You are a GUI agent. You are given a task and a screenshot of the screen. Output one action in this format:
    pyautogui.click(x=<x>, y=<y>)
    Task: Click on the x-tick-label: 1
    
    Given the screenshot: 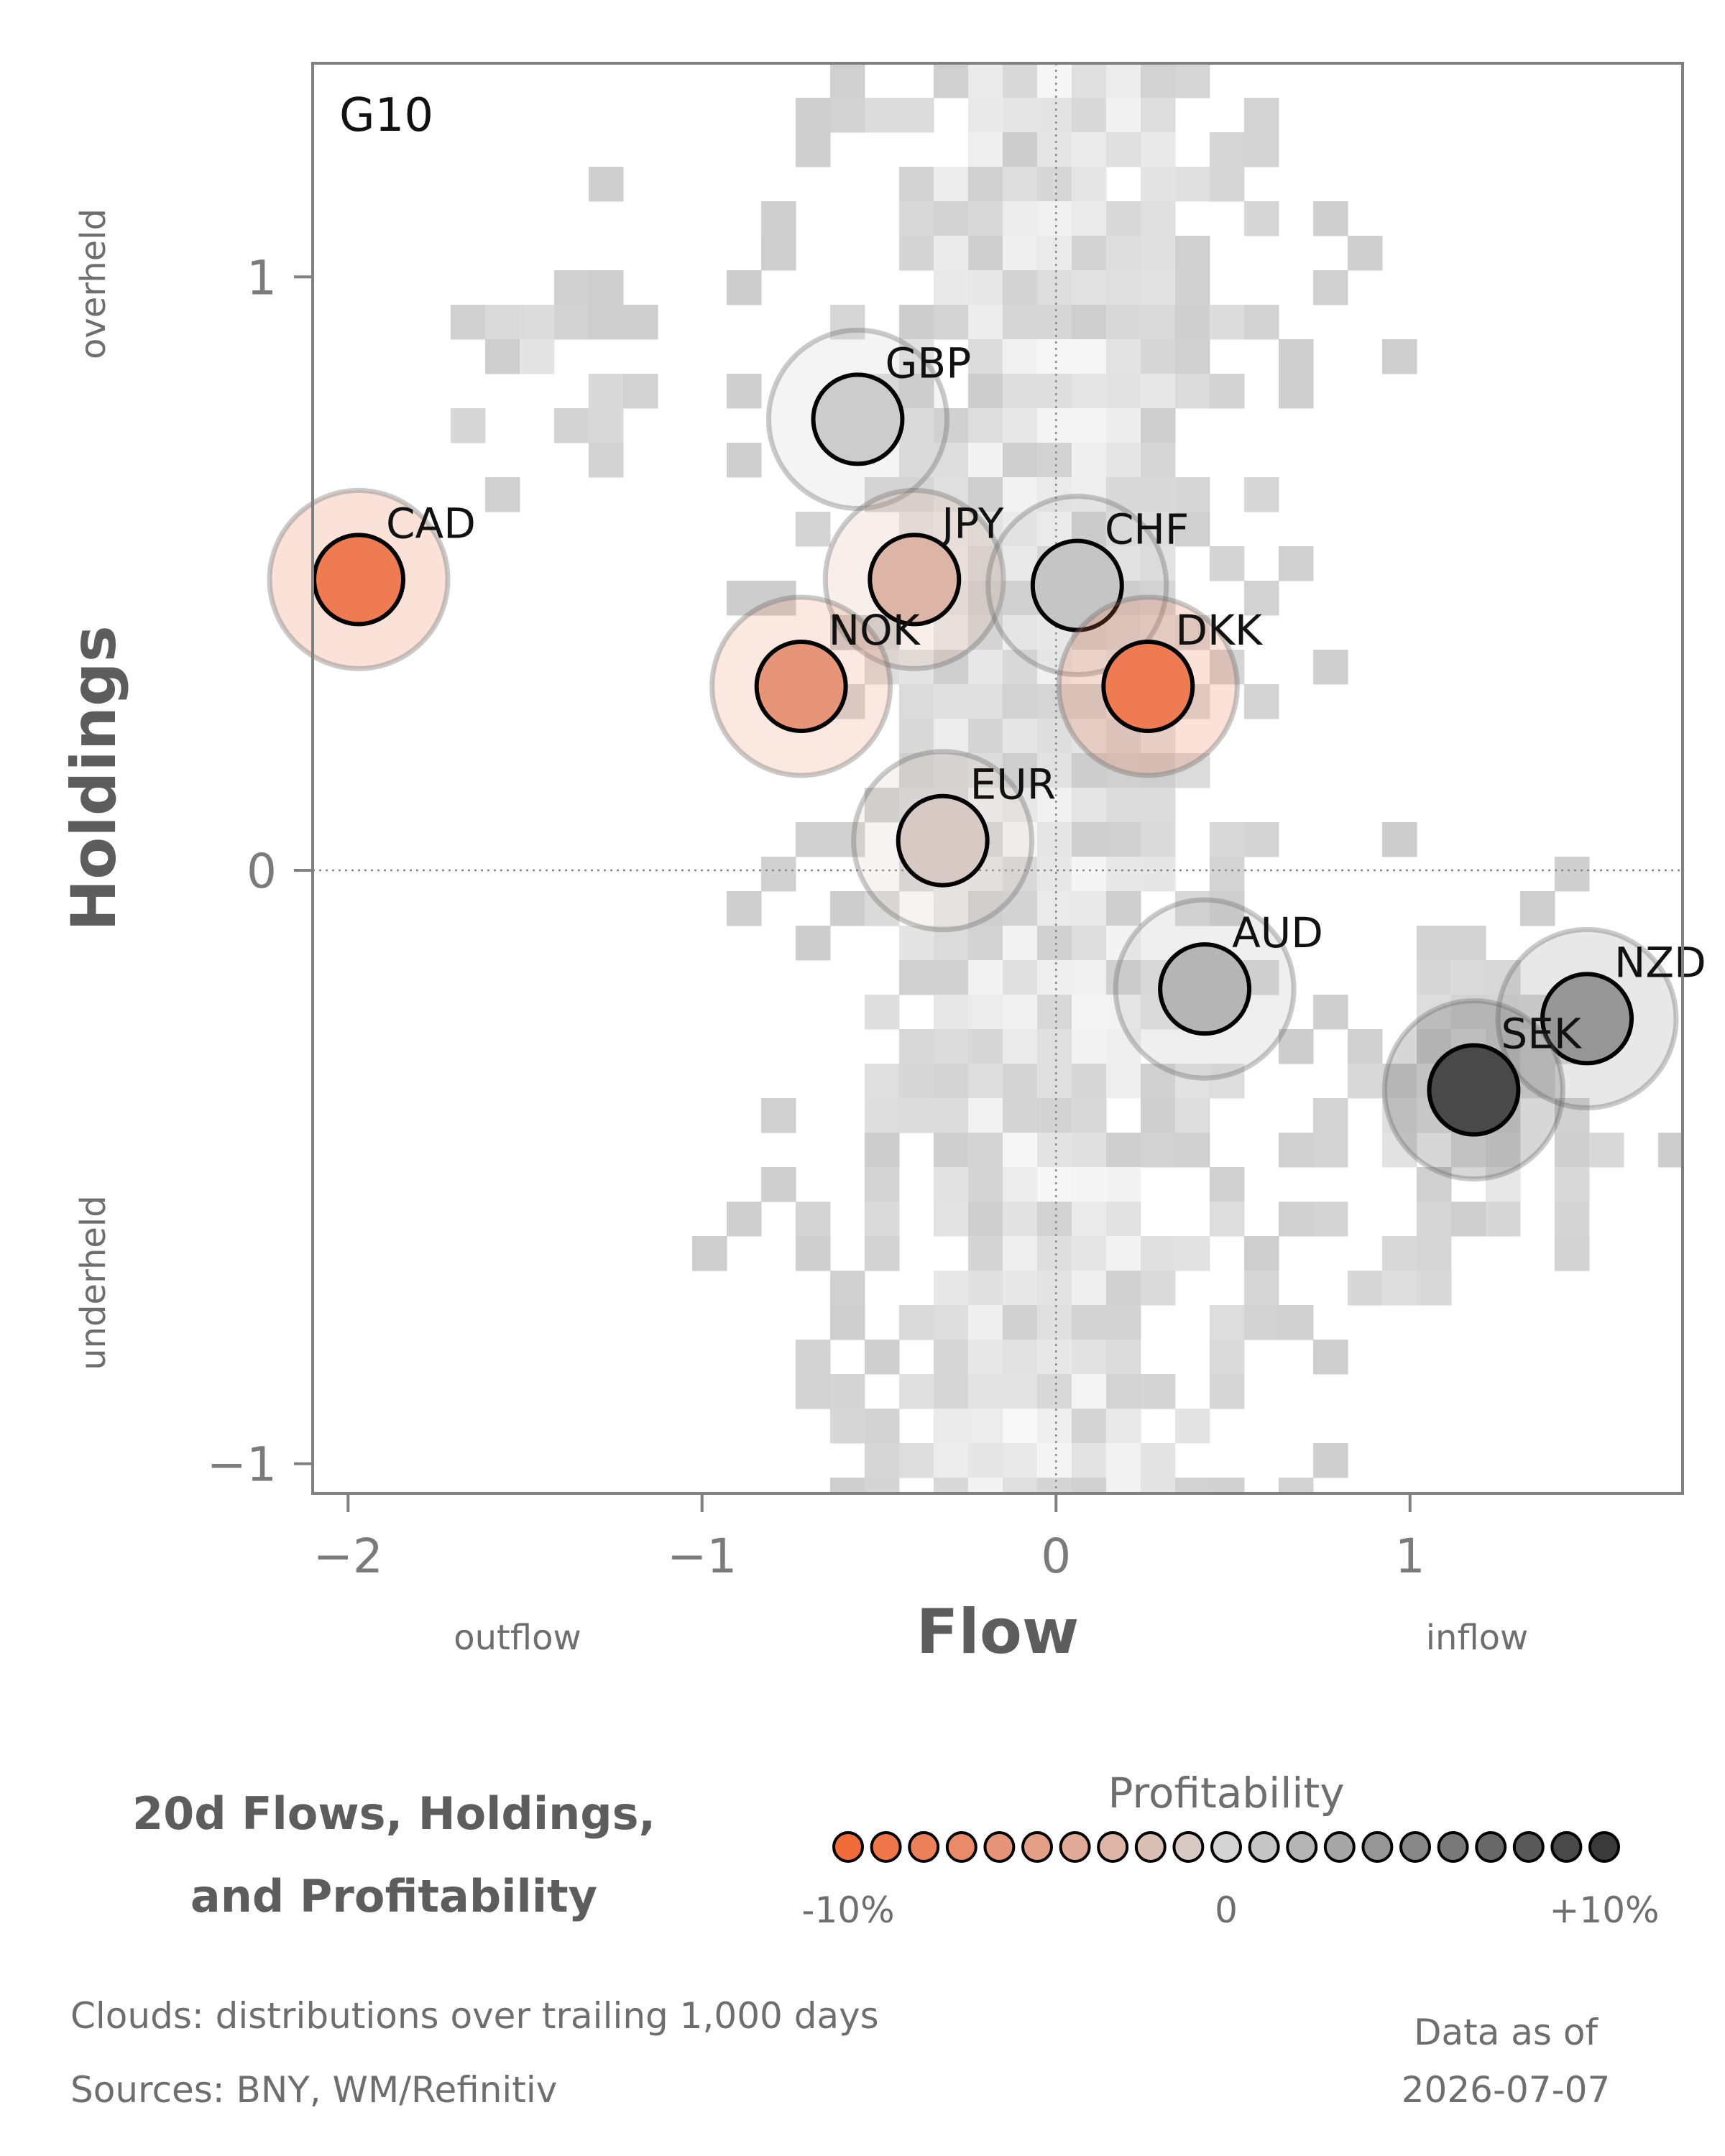 What is the action you would take?
    pyautogui.click(x=1410, y=1557)
    